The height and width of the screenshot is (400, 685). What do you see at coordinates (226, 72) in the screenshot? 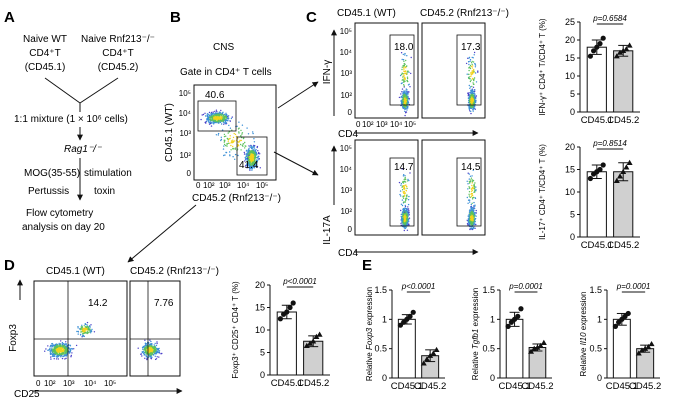
I see `gate-label: Gate in CD4⁺ T cells` at bounding box center [226, 72].